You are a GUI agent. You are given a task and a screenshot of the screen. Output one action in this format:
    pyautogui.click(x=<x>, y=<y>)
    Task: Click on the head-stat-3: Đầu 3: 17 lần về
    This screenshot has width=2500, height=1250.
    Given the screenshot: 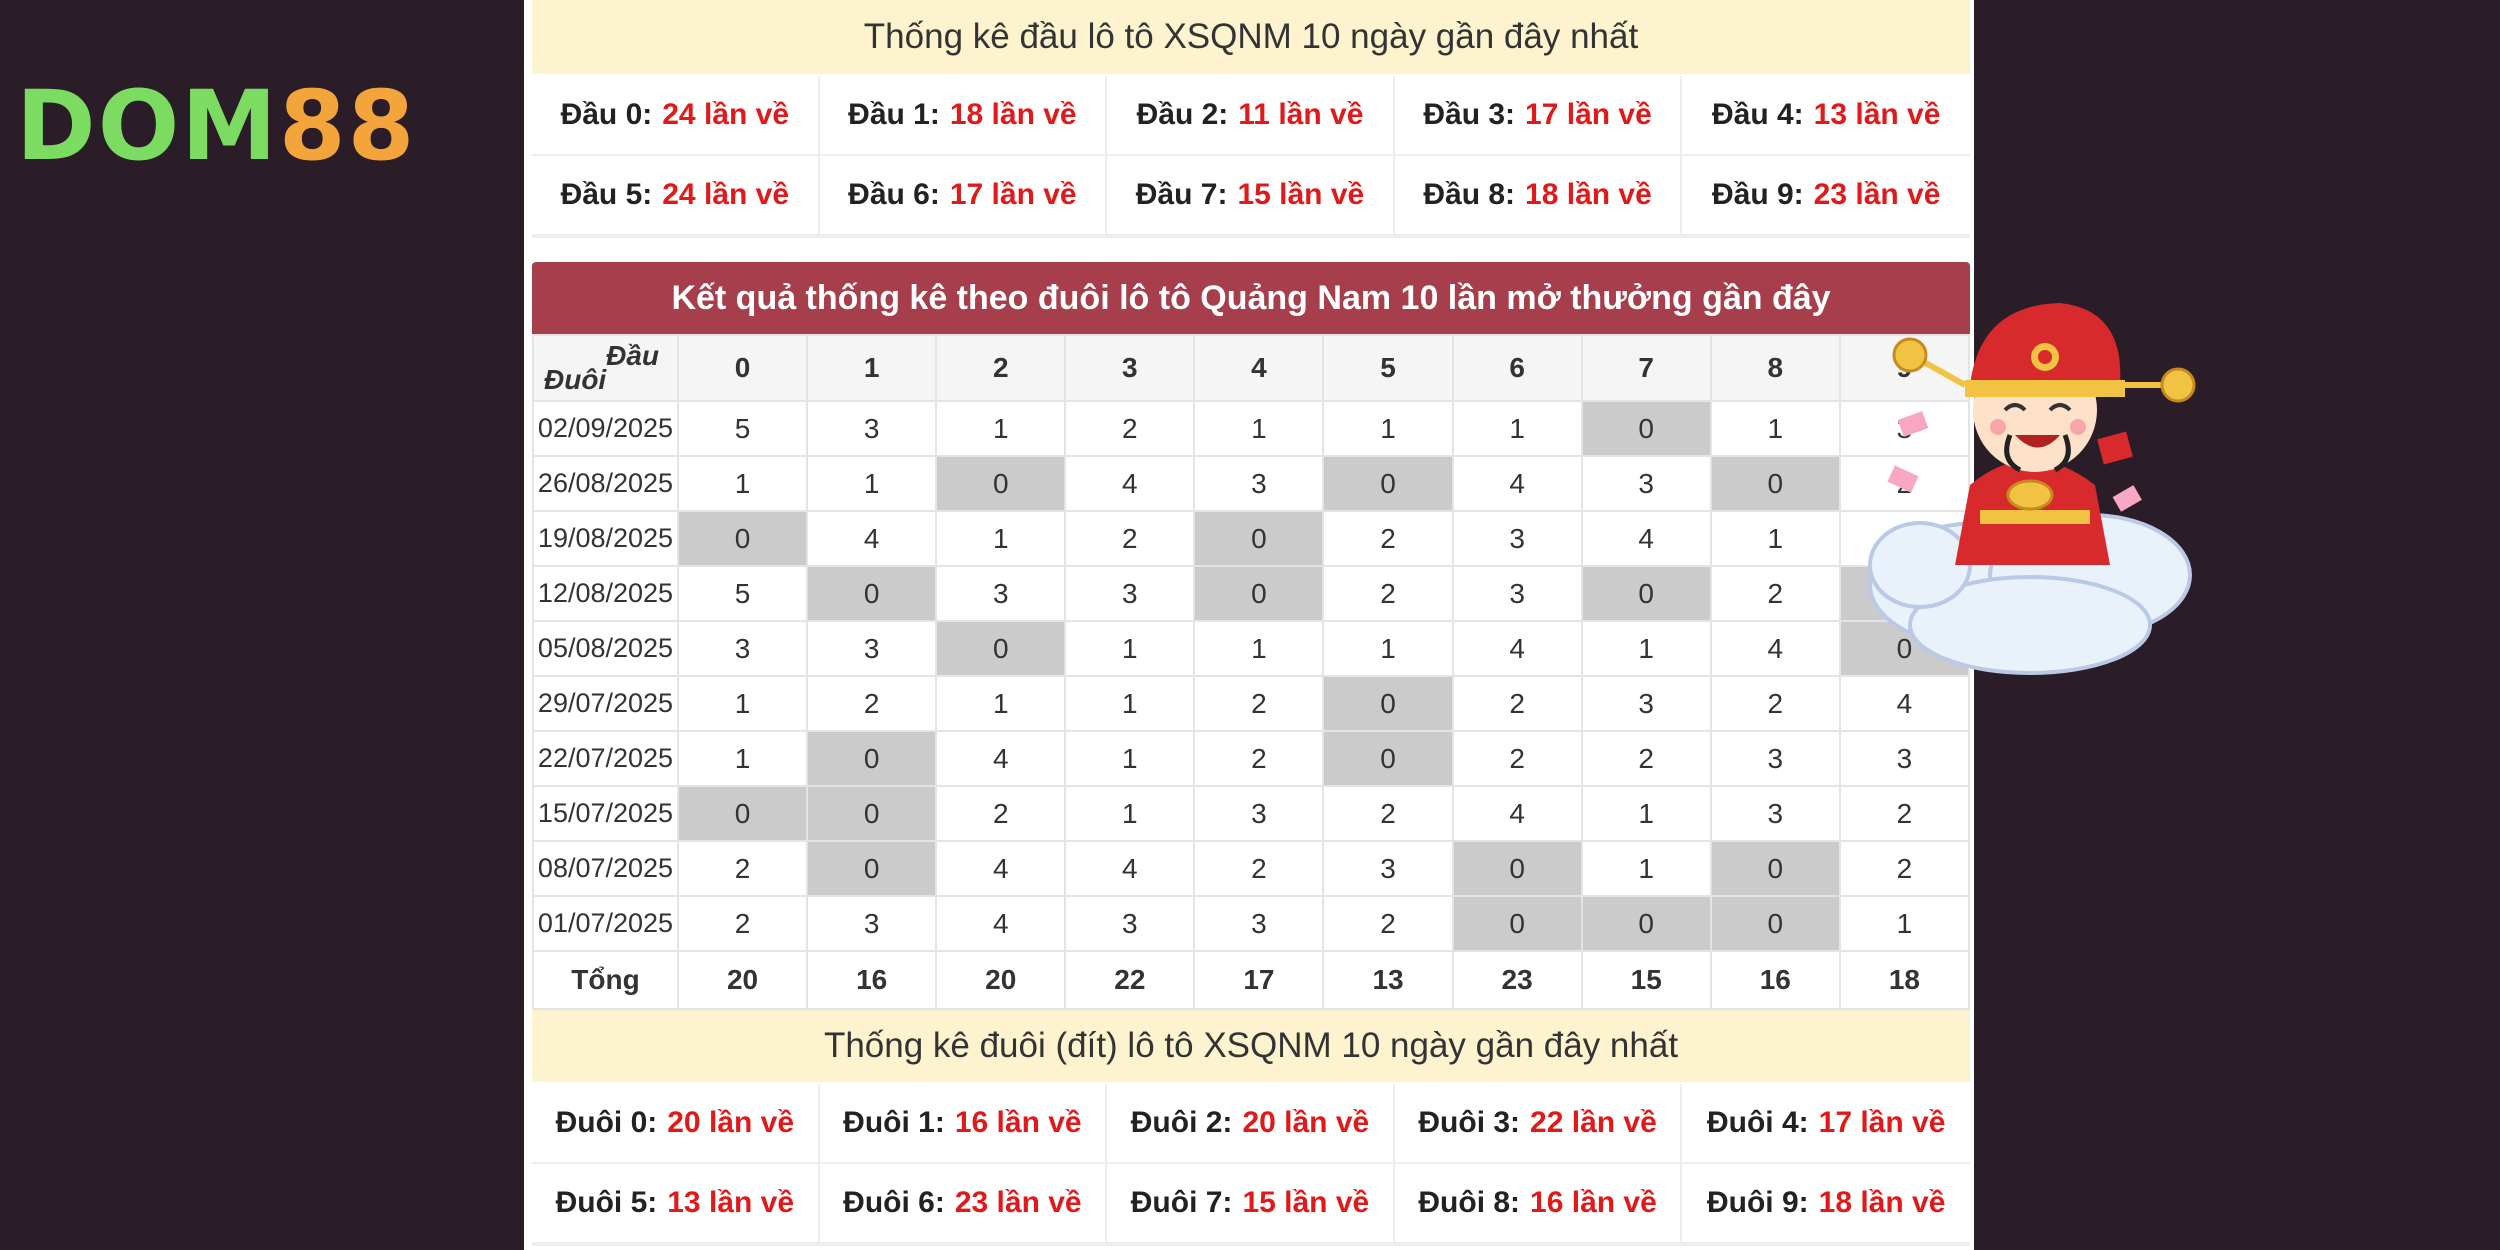 What is the action you would take?
    pyautogui.click(x=1538, y=116)
    